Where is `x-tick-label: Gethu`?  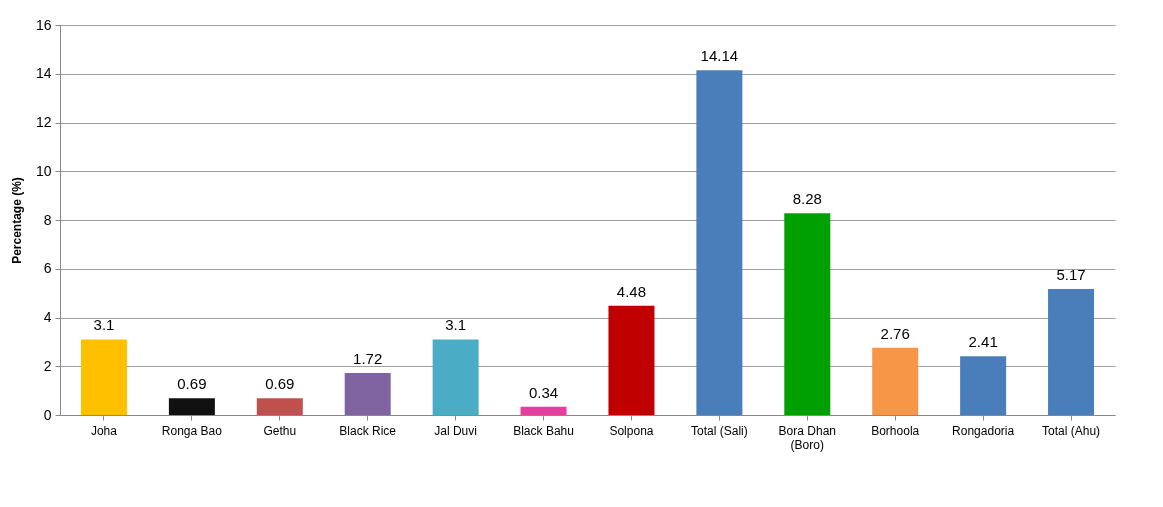
x-tick-label: Gethu is located at coordinates (280, 430).